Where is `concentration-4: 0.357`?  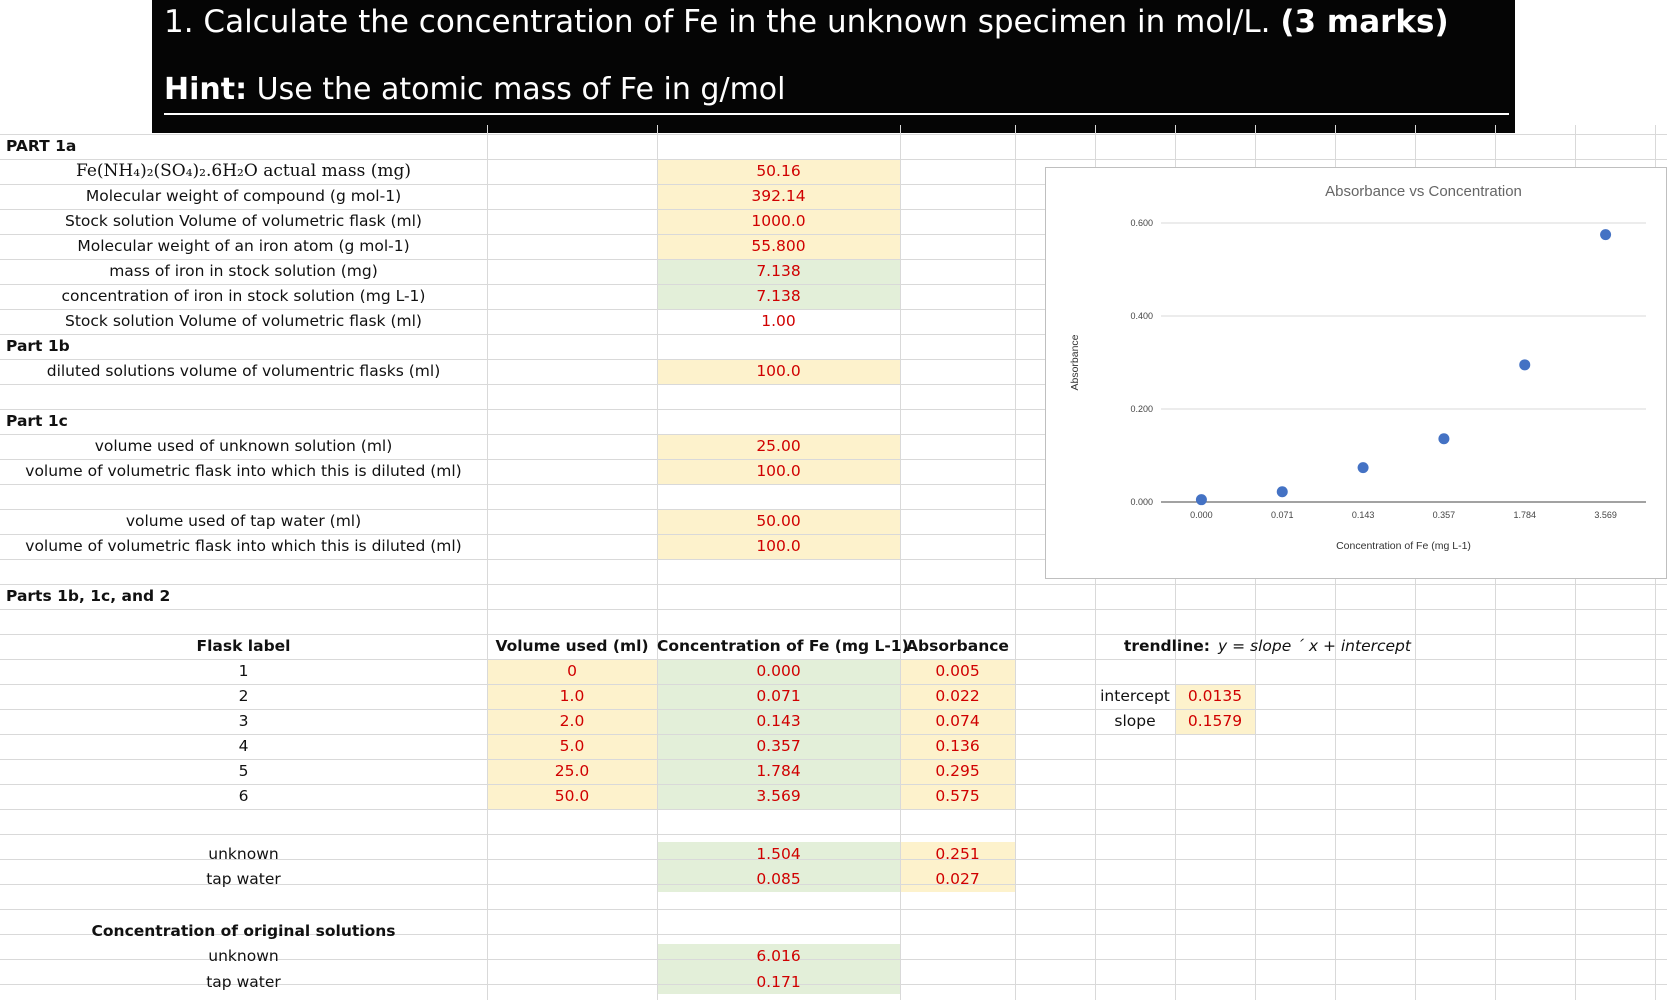 concentration-4: 0.357 is located at coordinates (778, 746).